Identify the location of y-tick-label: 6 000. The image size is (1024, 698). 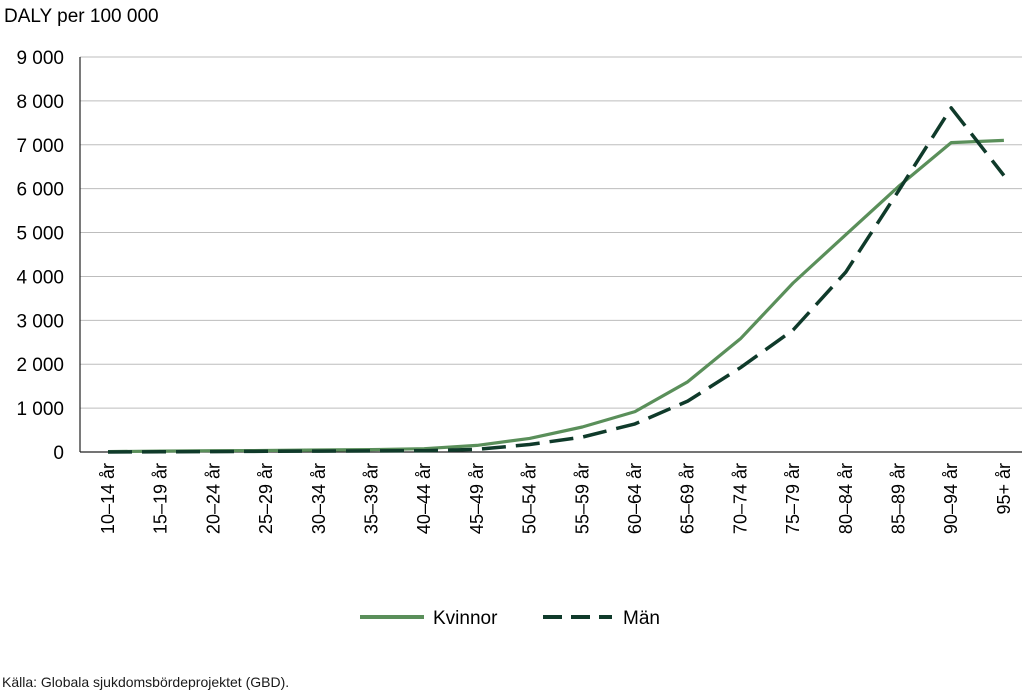
(40, 190).